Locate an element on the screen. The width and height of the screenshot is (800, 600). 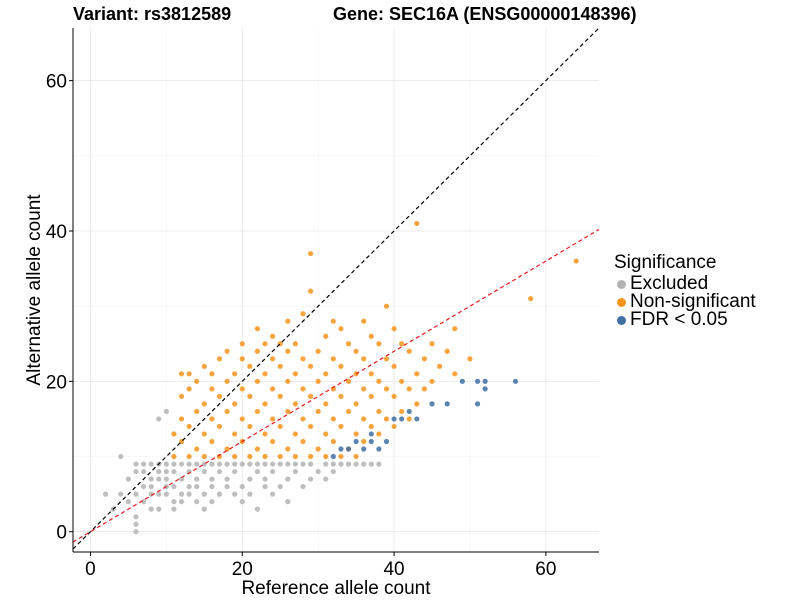
x-axis-label: Reference allele count is located at coordinates (336, 588).